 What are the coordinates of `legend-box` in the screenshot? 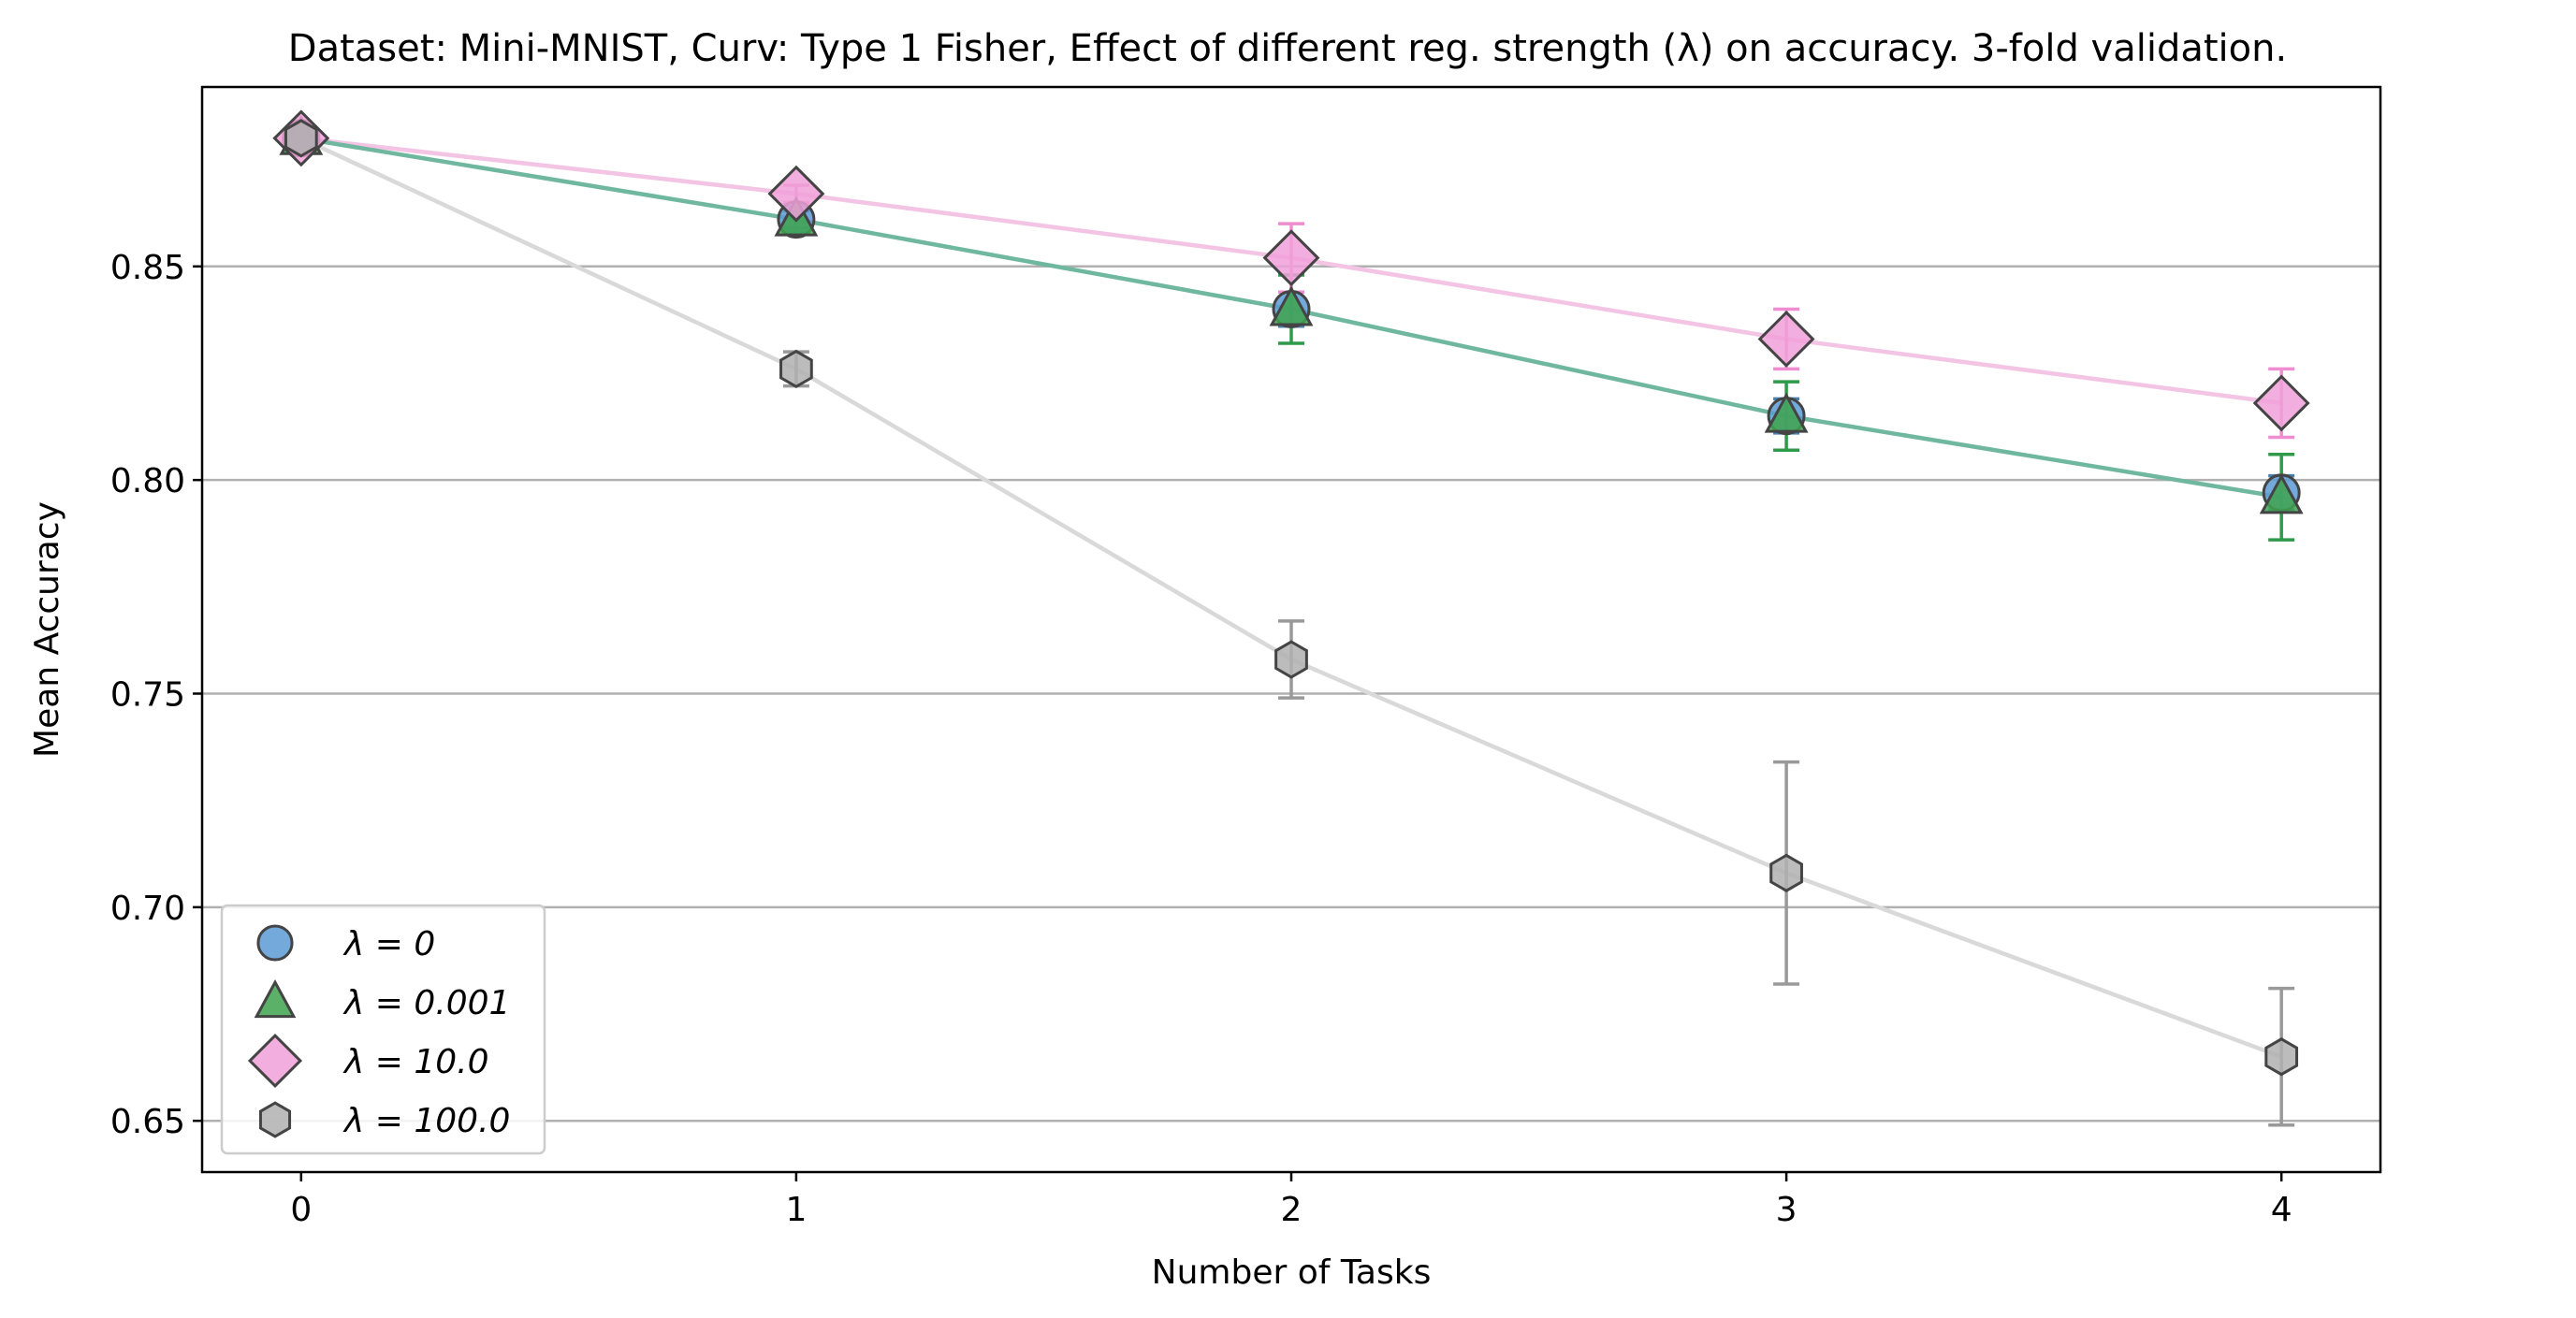 It's located at (383, 1030).